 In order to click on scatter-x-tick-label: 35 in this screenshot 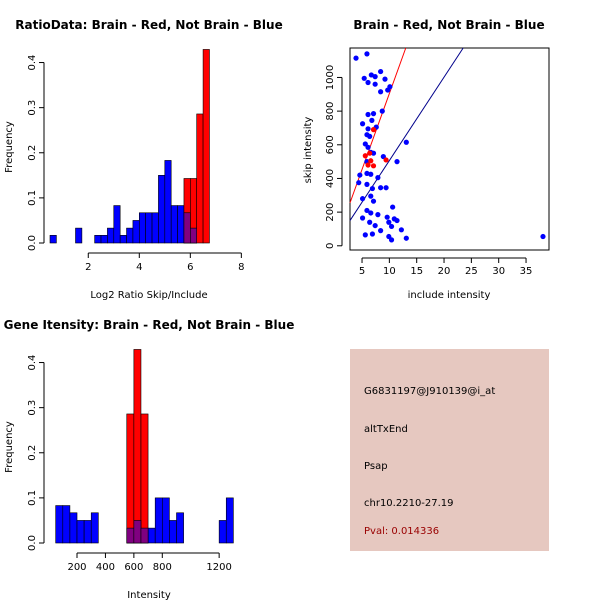, I will do `click(526, 271)`.